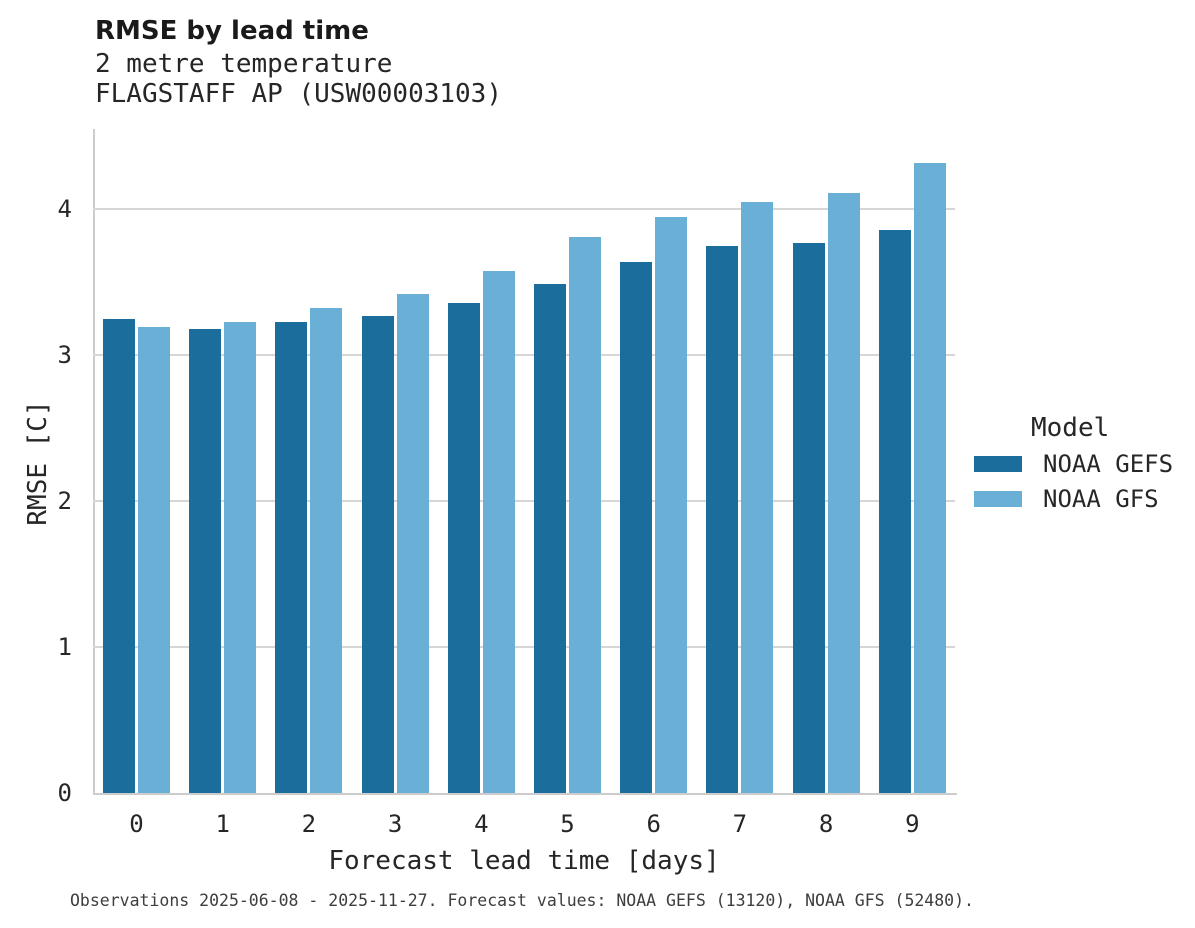  What do you see at coordinates (525, 794) in the screenshot?
I see `x-axis-spine` at bounding box center [525, 794].